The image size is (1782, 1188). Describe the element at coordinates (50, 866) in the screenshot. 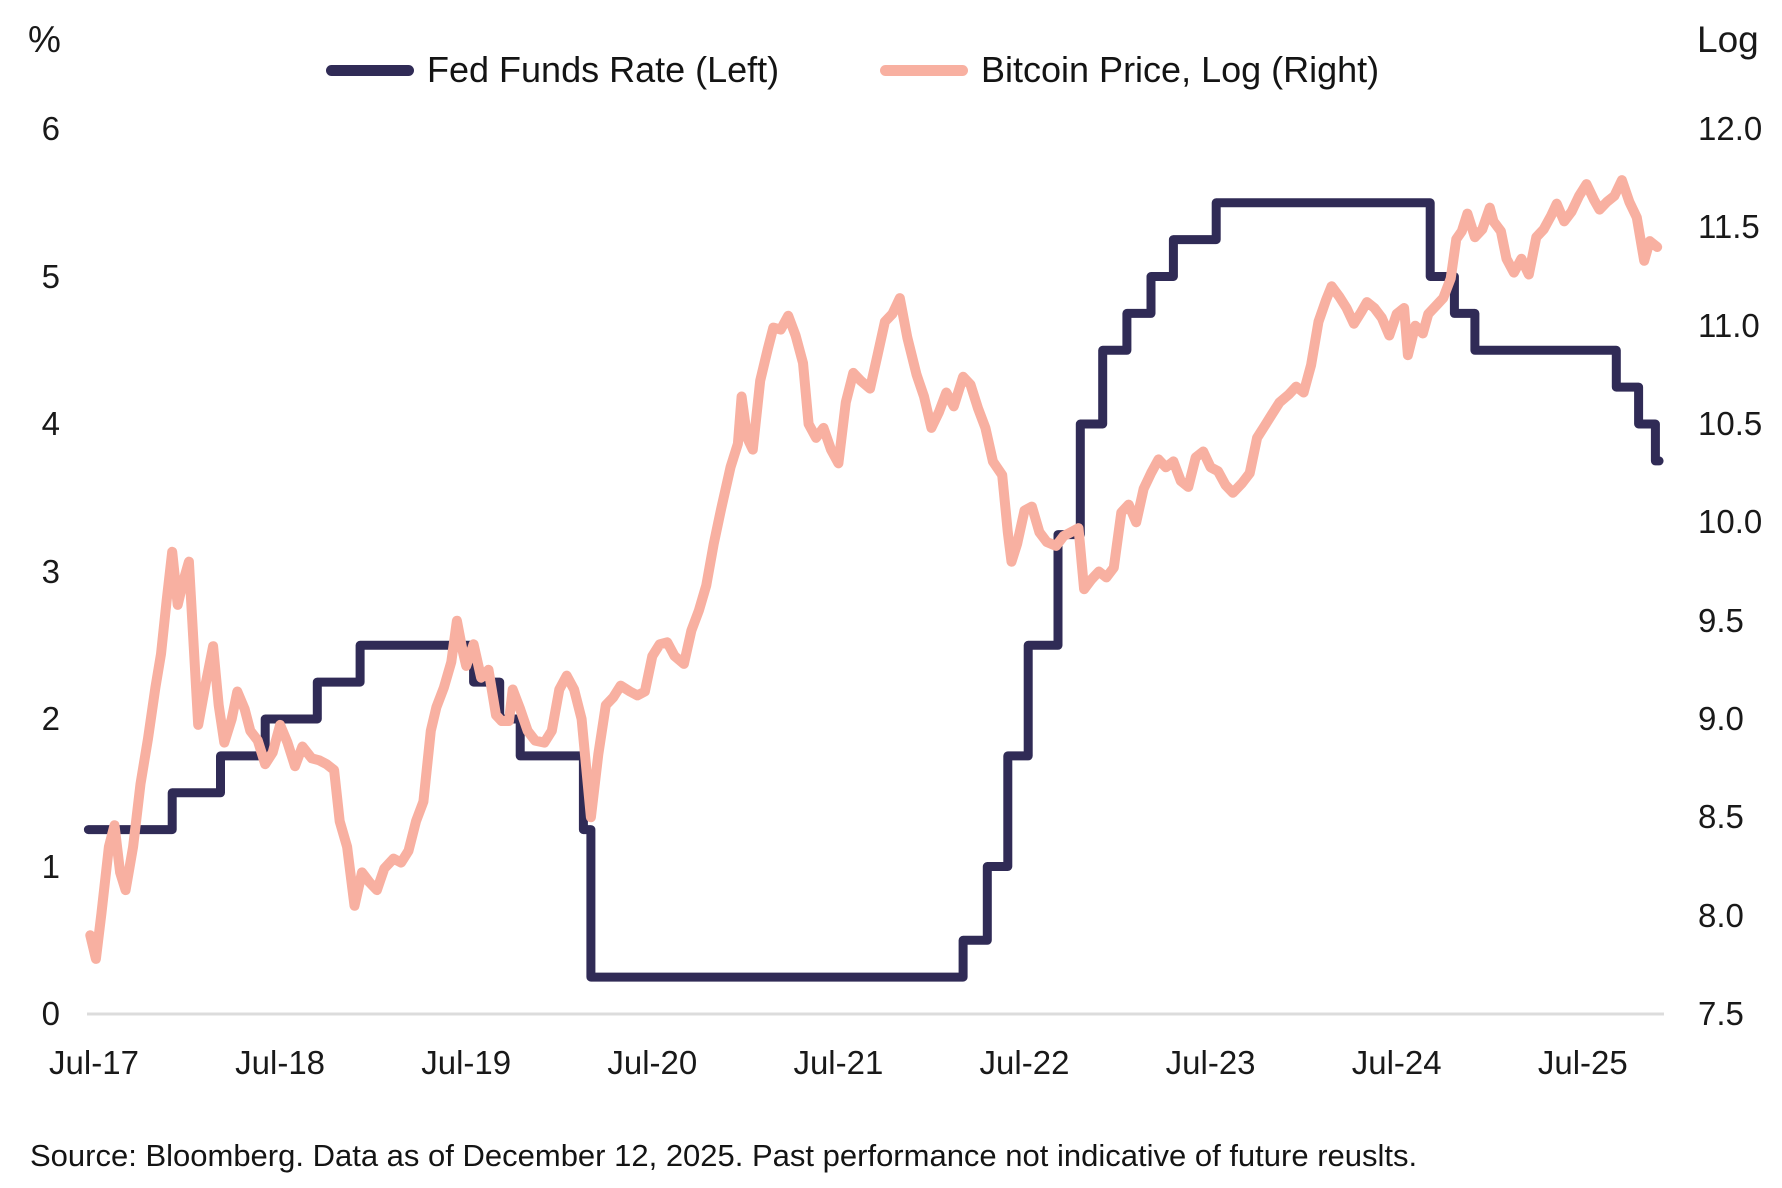

I see `left-axis-tick-1: 1` at that location.